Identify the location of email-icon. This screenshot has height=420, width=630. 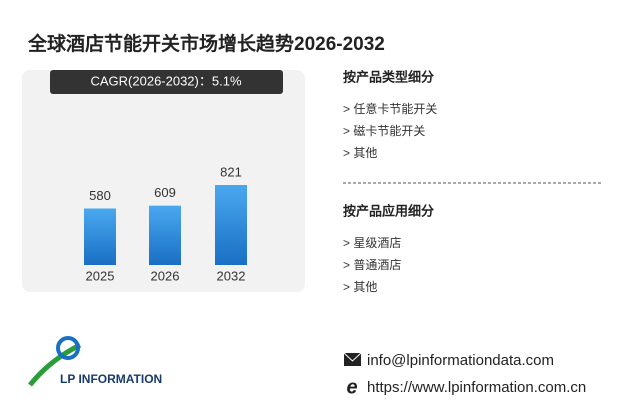
(352, 359).